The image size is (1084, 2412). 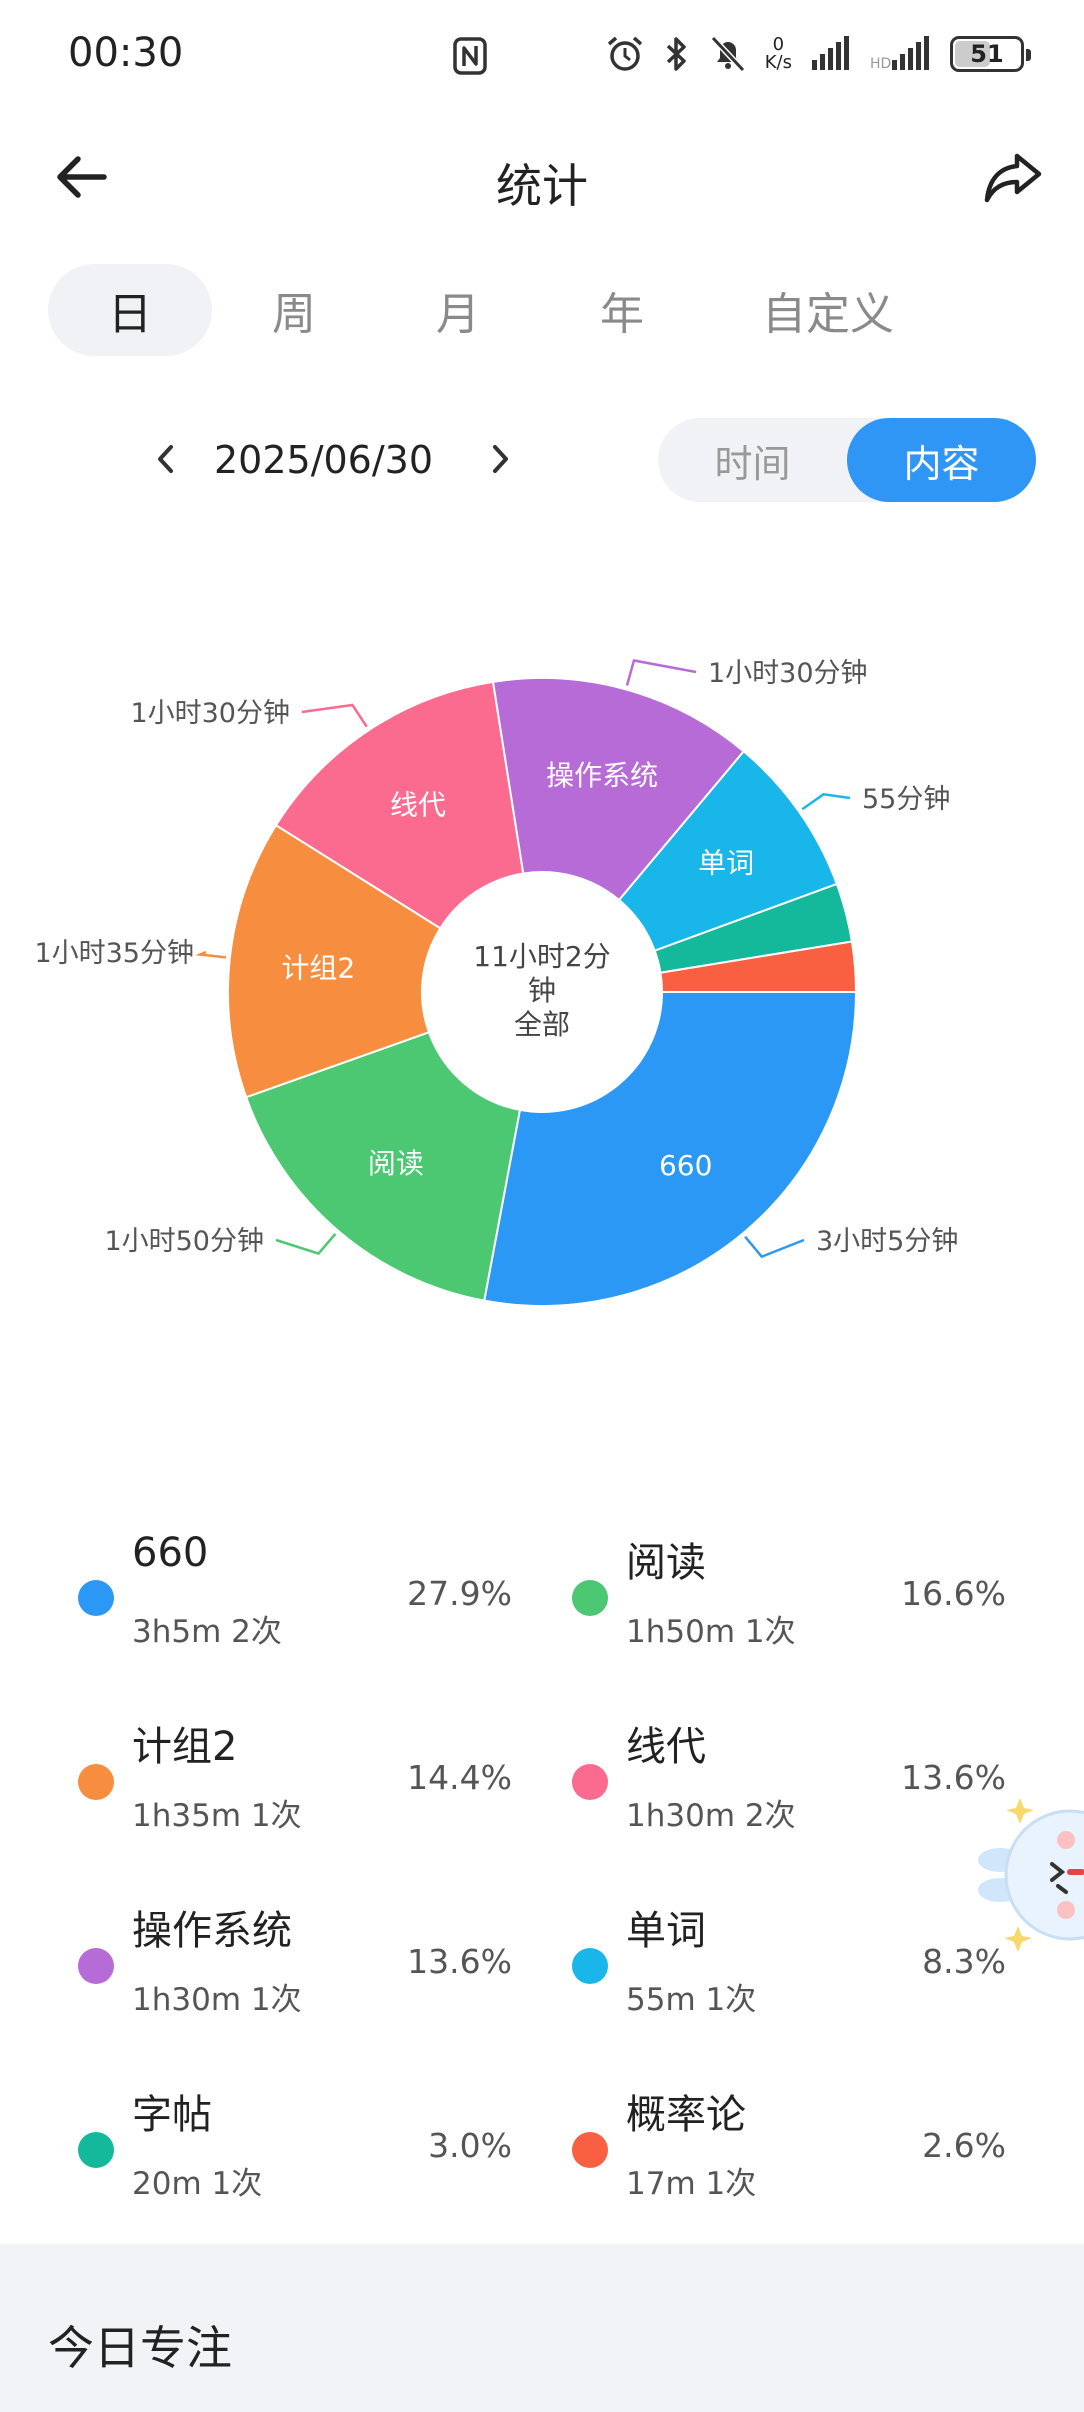 What do you see at coordinates (711, 1628) in the screenshot?
I see `legend-detail: 1h50m 1次` at bounding box center [711, 1628].